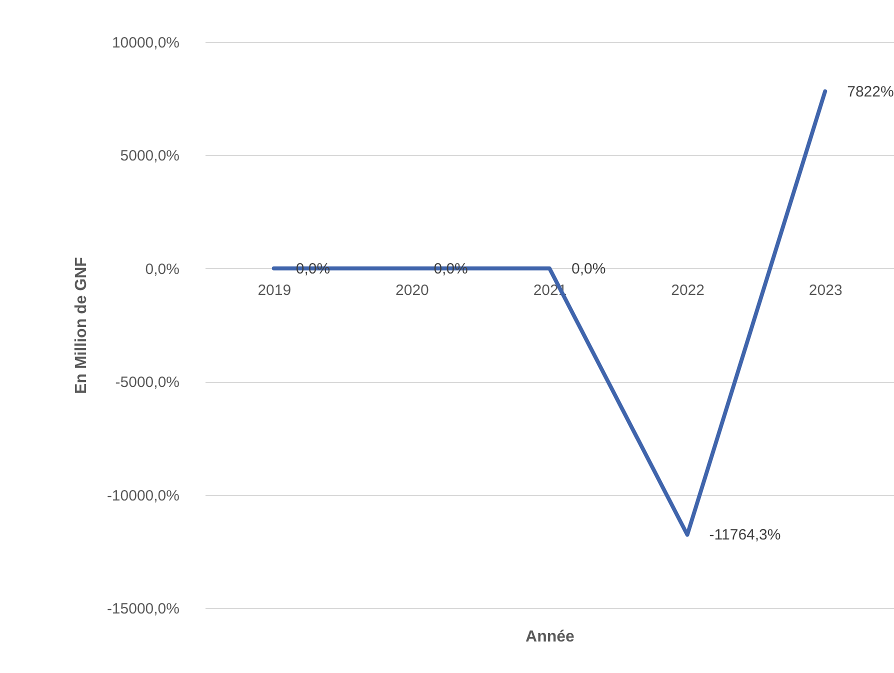 Image resolution: width=894 pixels, height=673 pixels. I want to click on x-tick-label: 2020, so click(412, 290).